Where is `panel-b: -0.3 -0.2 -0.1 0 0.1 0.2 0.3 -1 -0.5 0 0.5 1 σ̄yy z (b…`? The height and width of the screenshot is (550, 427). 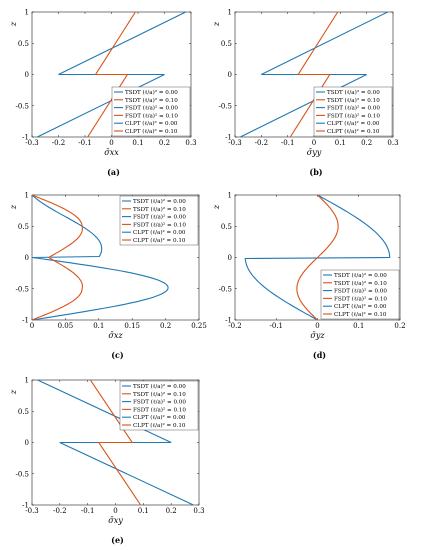 panel-b: -0.3 -0.2 -0.1 0 0.1 0.2 0.3 -1 -0.5 0 0.5 1 σ̄yy z (b… is located at coordinates (305, 93).